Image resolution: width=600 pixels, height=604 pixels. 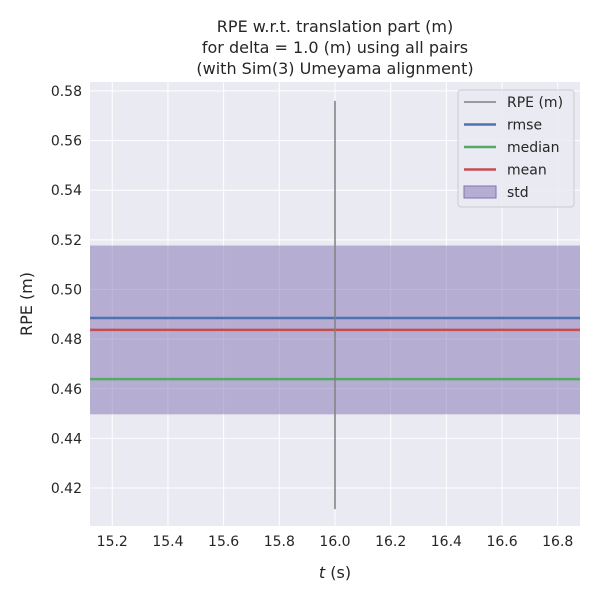 What do you see at coordinates (480, 192) in the screenshot?
I see `legend-swatch-std` at bounding box center [480, 192].